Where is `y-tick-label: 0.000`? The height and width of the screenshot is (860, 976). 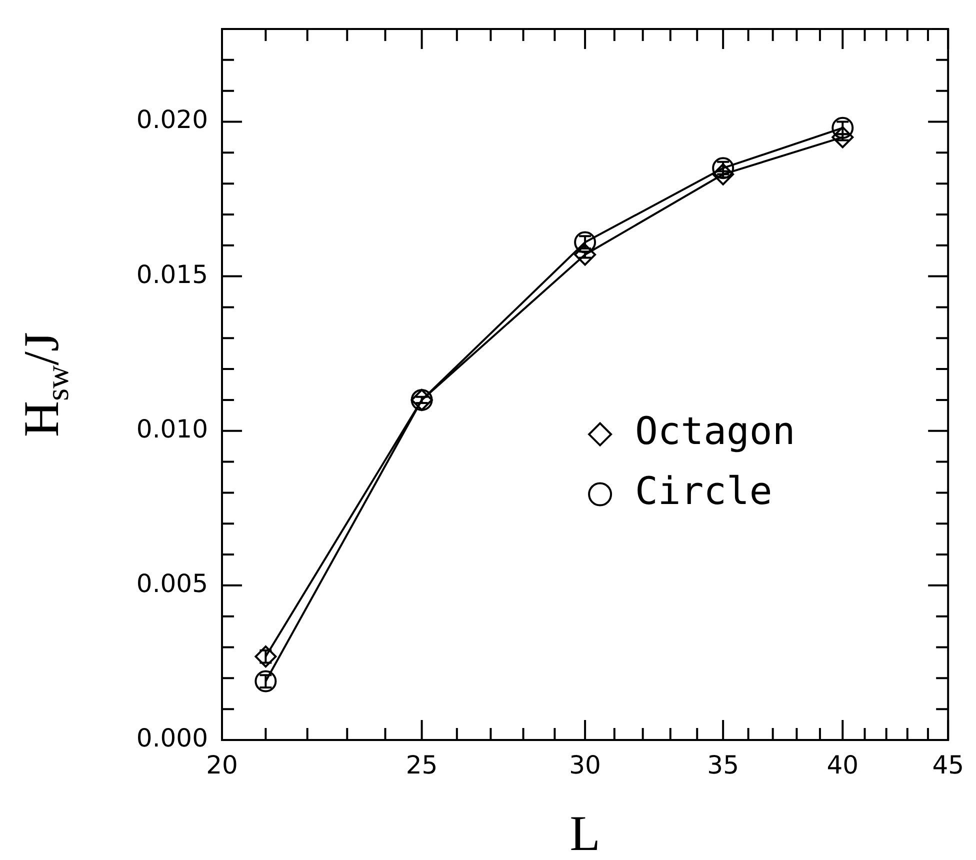 y-tick-label: 0.000 is located at coordinates (172, 738).